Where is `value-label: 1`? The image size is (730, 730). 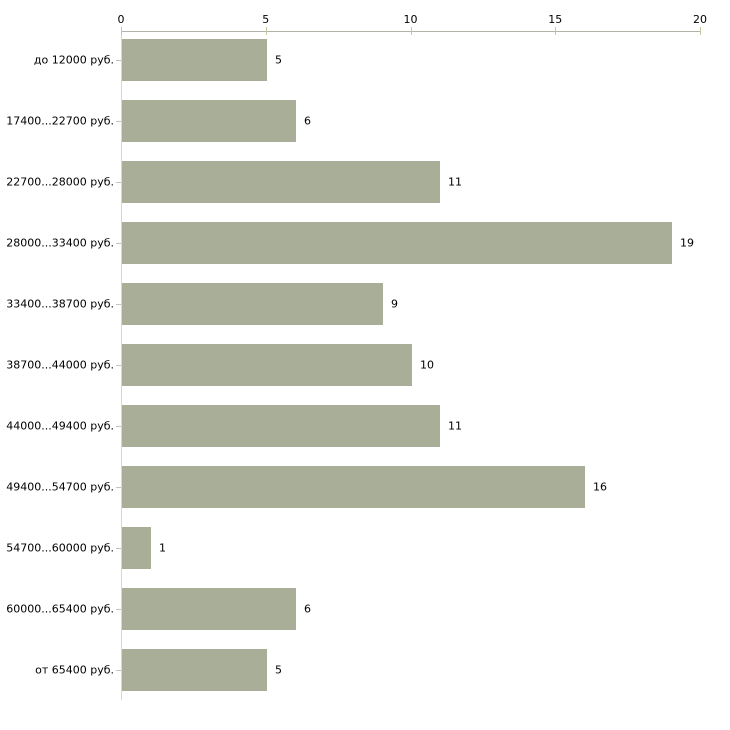
value-label: 1 is located at coordinates (162, 548).